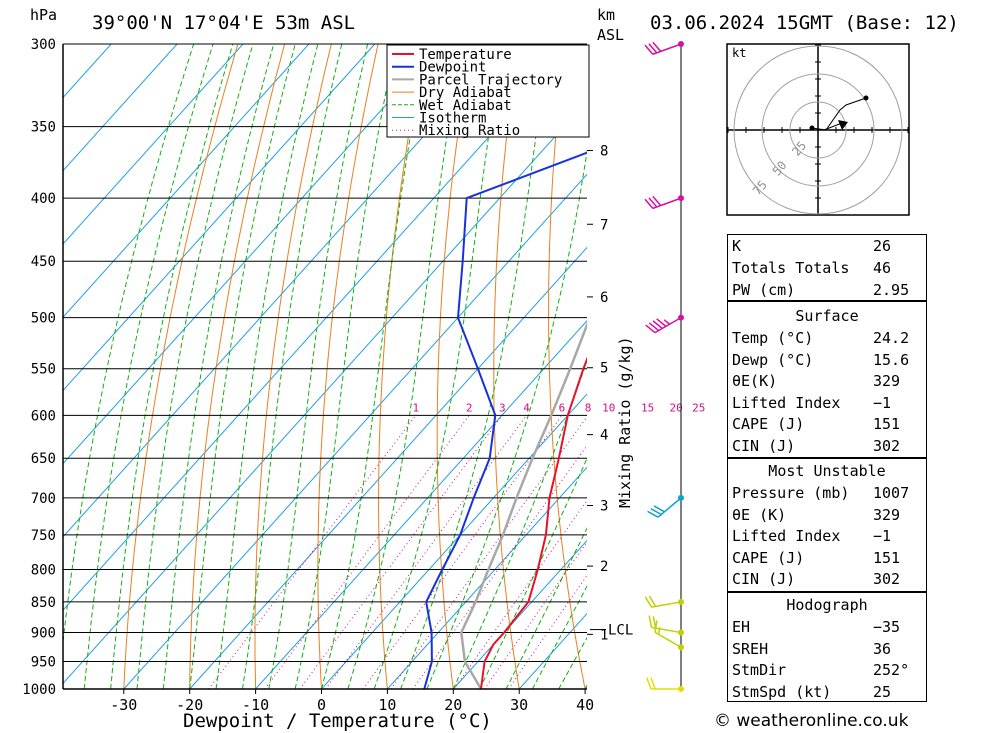 This screenshot has height=733, width=1000. What do you see at coordinates (891, 338) in the screenshot?
I see `surface-value: 24.2` at bounding box center [891, 338].